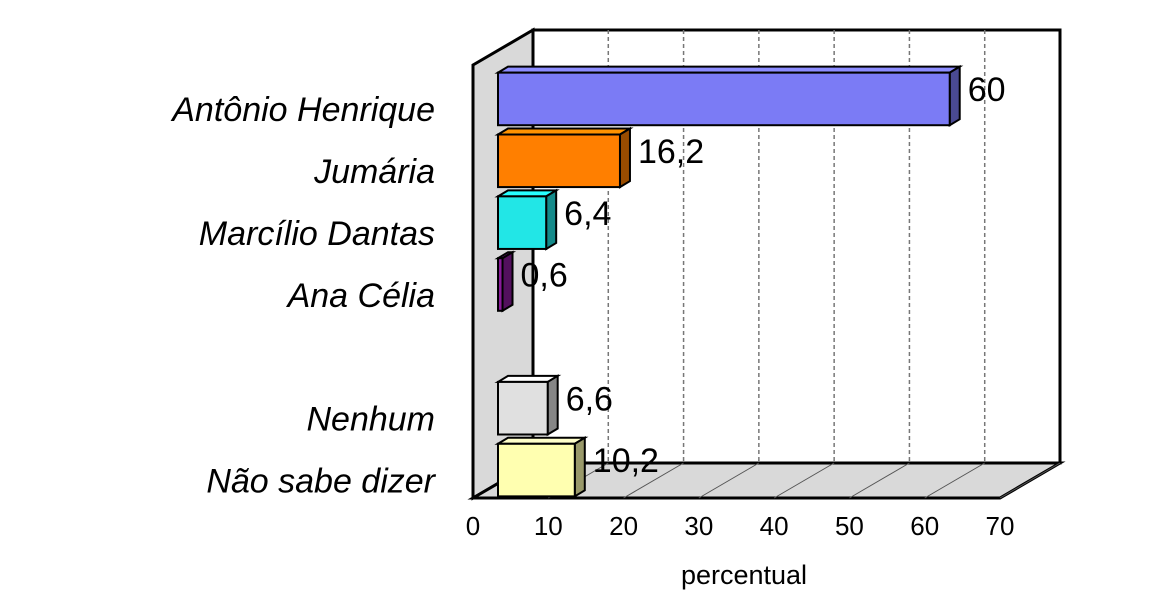 The height and width of the screenshot is (613, 1170). Describe the element at coordinates (544, 276) in the screenshot. I see `data-label: 0,6` at that location.